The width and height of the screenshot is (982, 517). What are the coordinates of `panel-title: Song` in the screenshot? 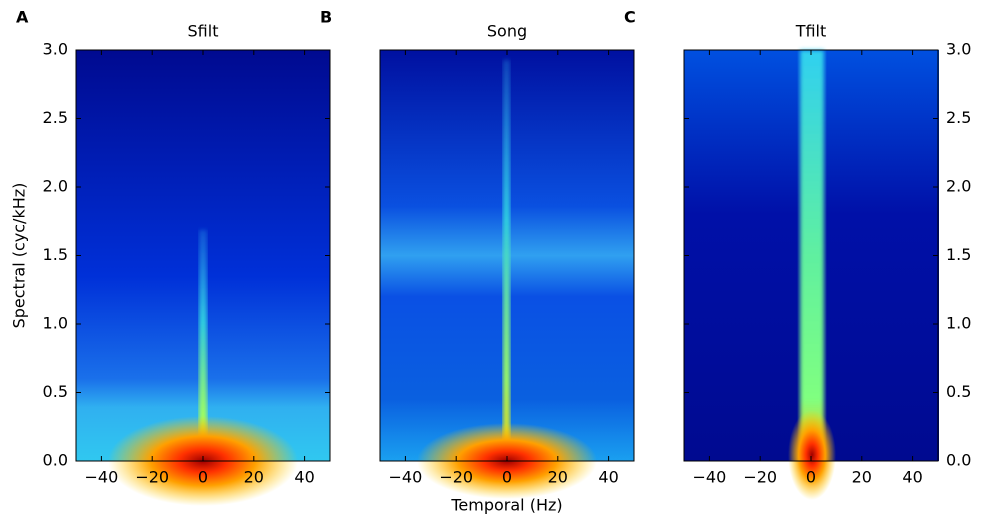 It's located at (507, 31).